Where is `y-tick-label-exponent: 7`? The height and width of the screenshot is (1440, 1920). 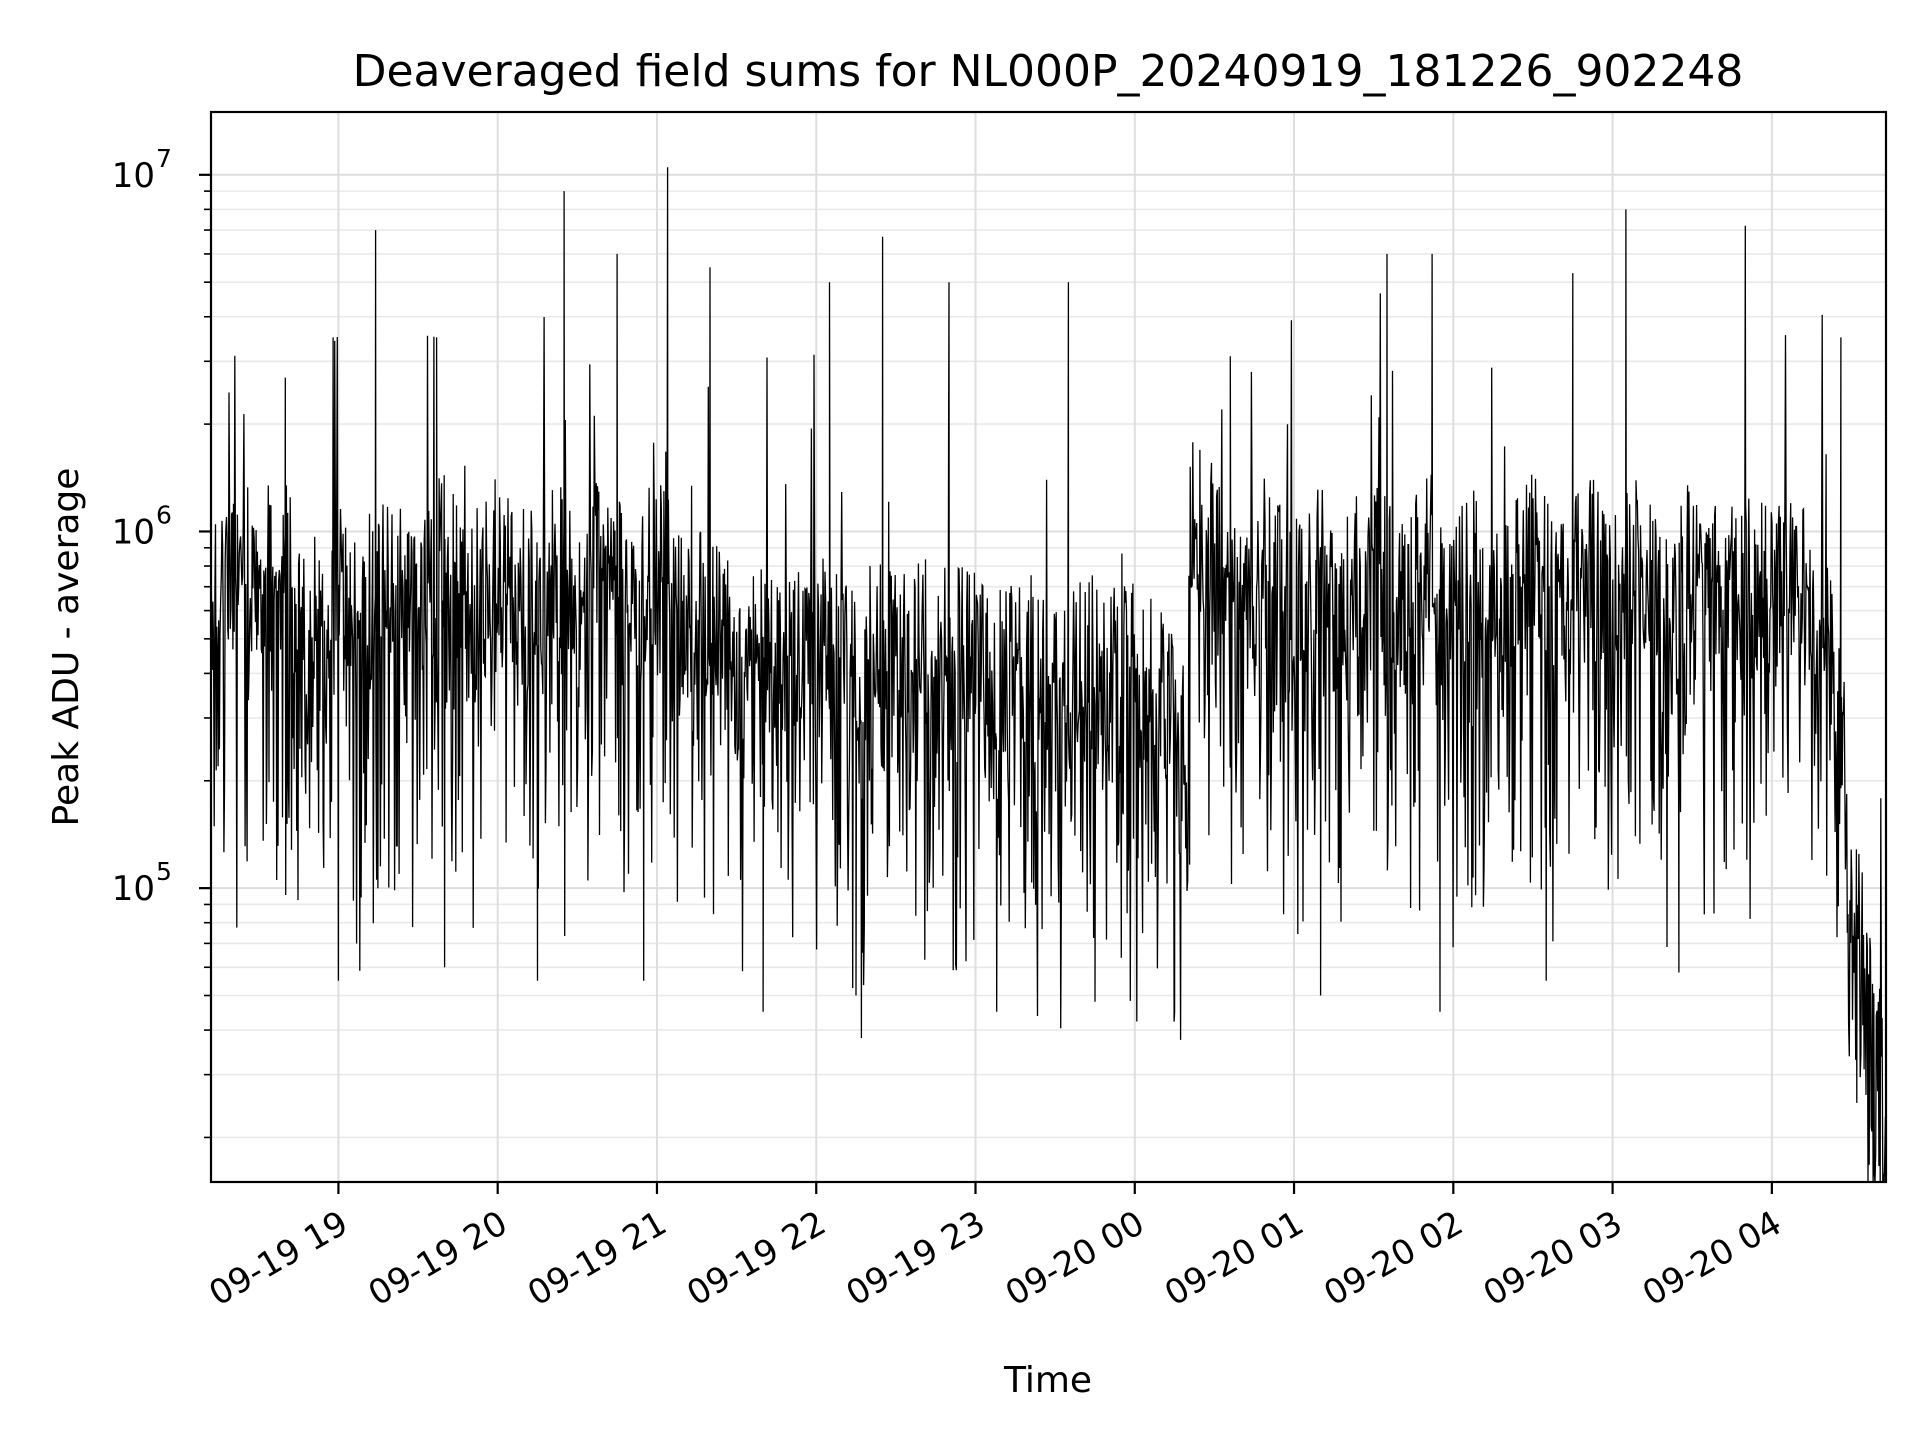 y-tick-label-exponent: 7 is located at coordinates (164, 158).